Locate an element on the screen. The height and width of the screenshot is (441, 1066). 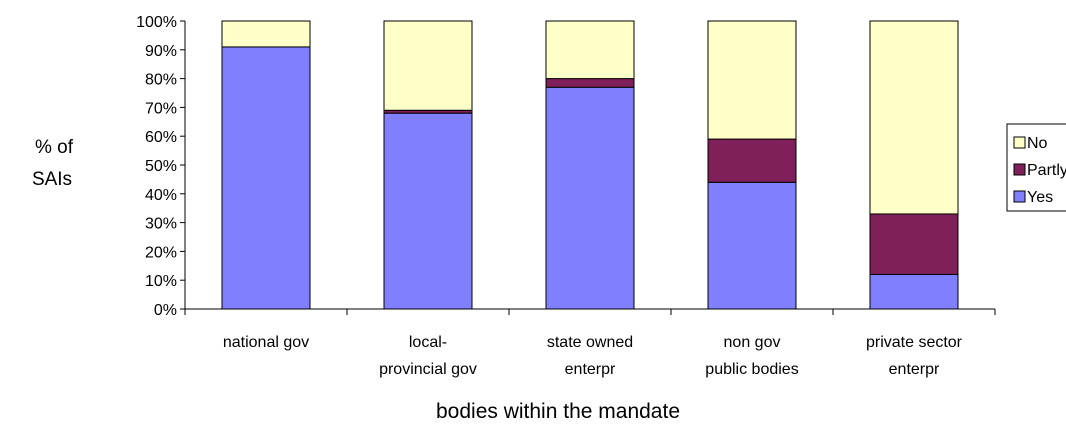
y-axis-label: % of SAIs is located at coordinates (53, 163).